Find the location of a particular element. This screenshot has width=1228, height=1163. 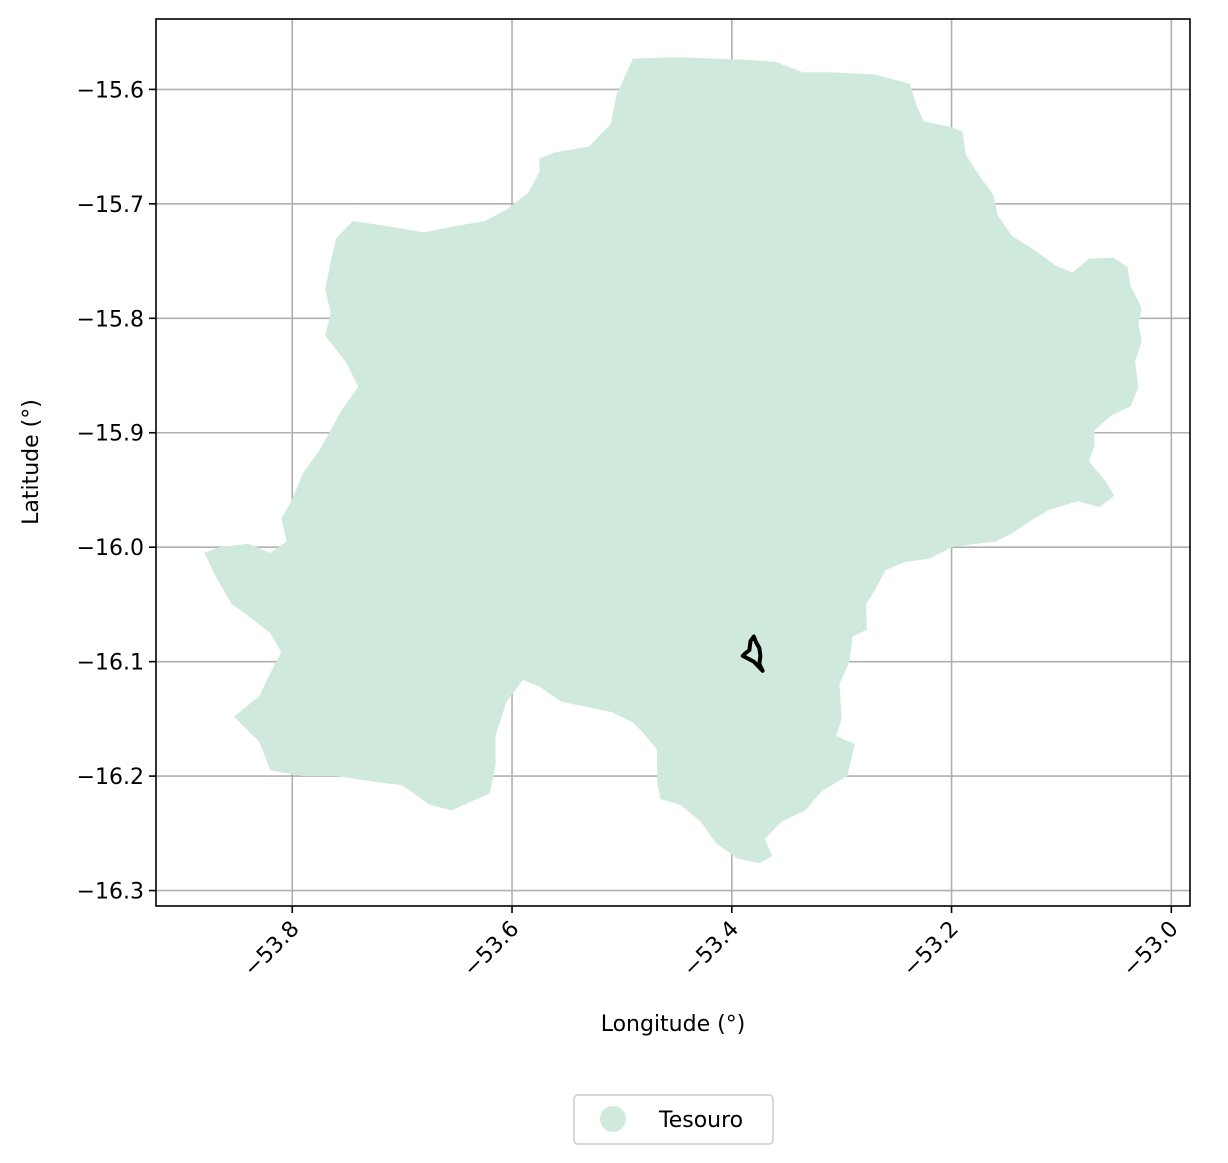

y-tick-label: −16.3 is located at coordinates (110, 892).